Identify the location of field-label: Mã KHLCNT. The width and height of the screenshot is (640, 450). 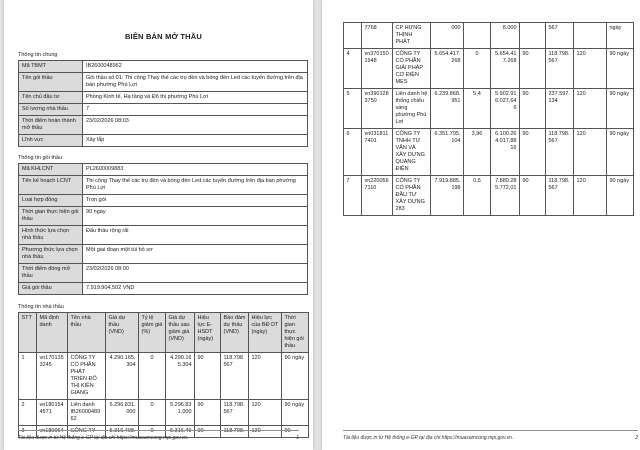
(50, 169).